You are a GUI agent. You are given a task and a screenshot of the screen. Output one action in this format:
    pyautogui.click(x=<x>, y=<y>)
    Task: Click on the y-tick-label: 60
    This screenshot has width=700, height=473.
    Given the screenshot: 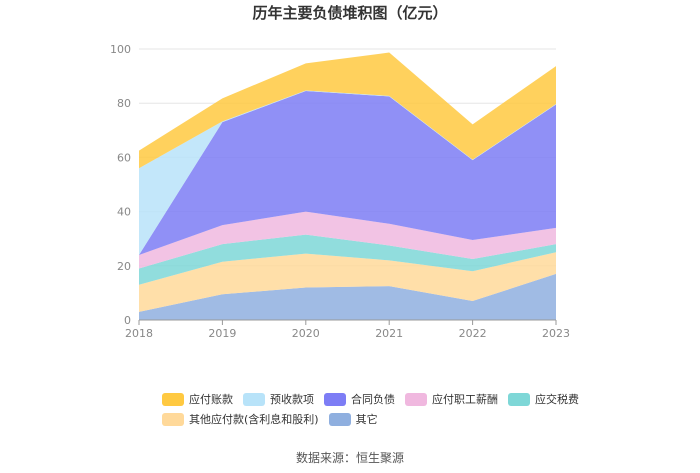 What is the action you would take?
    pyautogui.click(x=124, y=157)
    